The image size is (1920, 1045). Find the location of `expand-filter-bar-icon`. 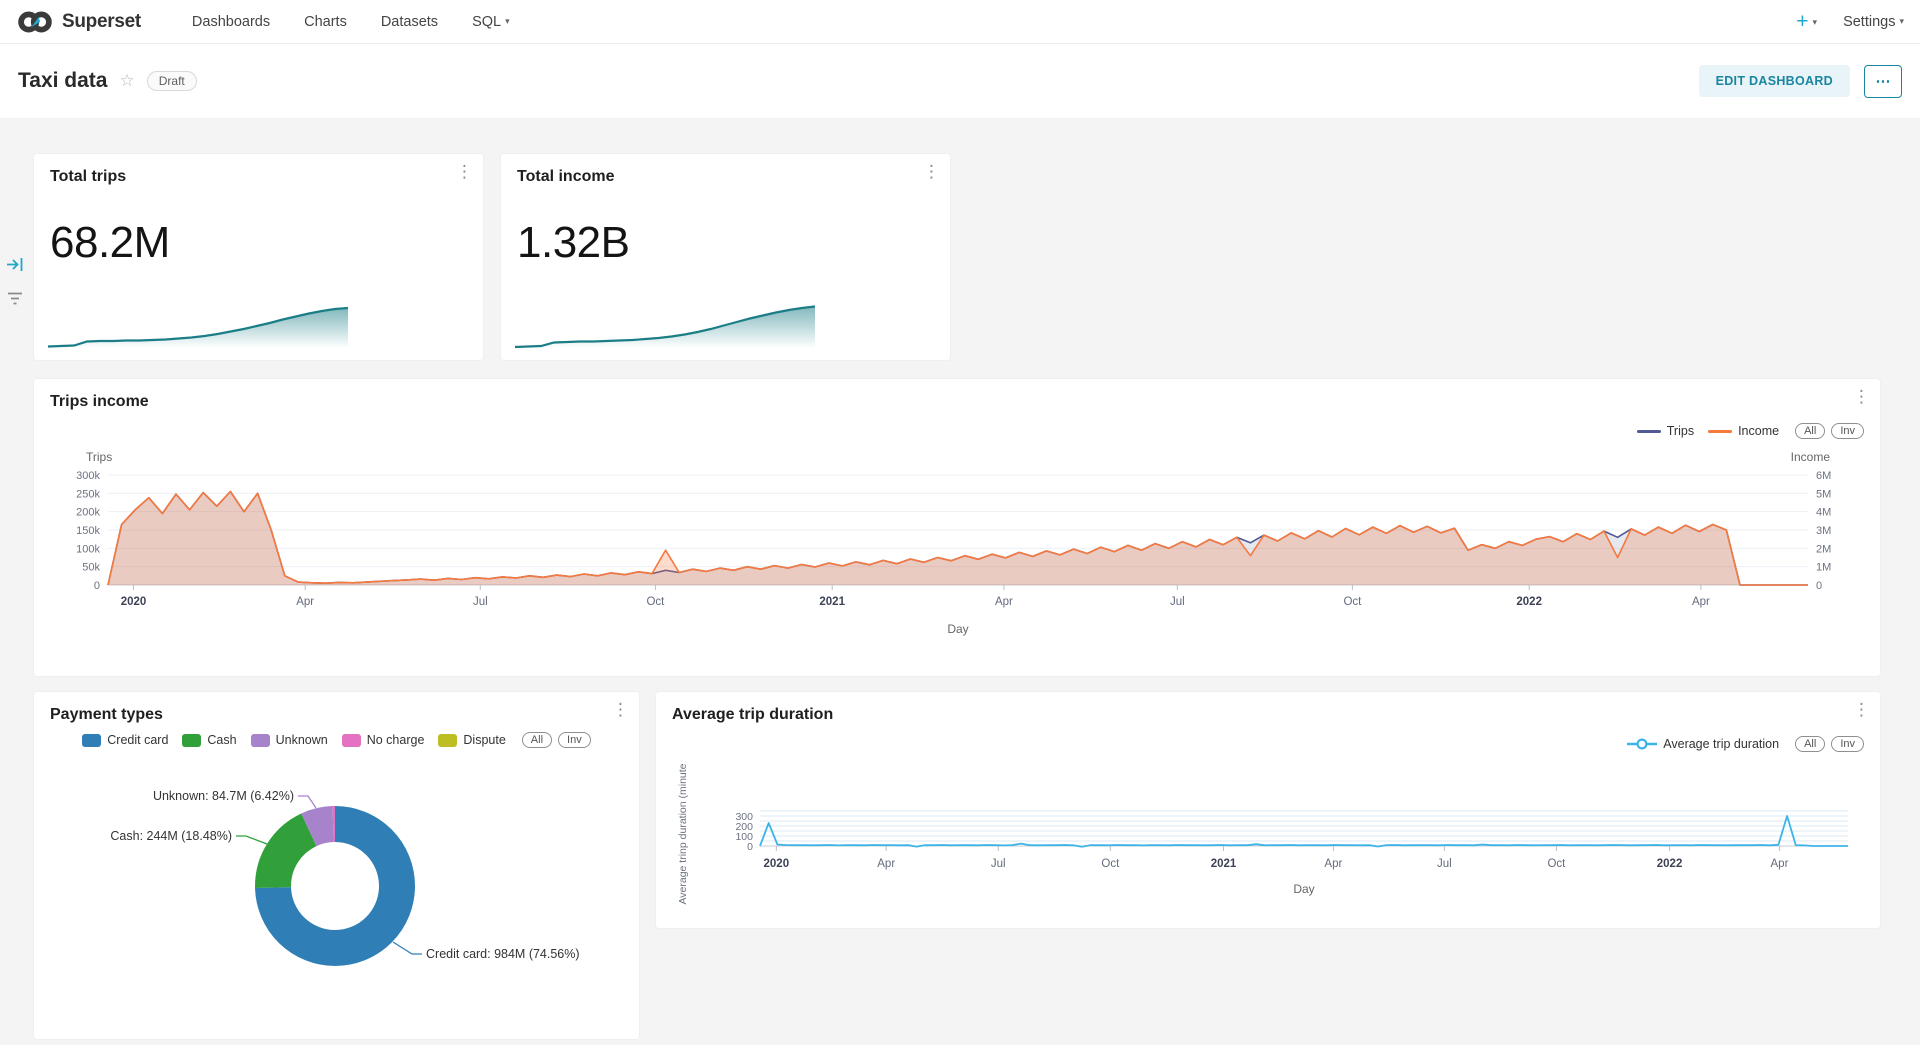

expand-filter-bar-icon is located at coordinates (15, 264).